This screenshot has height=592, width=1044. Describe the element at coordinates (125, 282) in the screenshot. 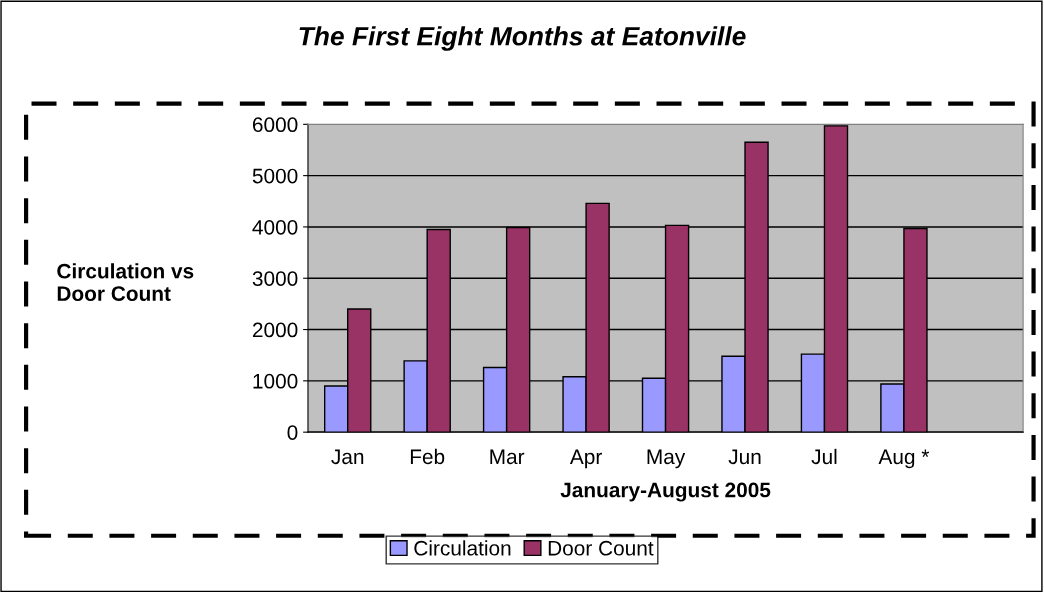

I see `y-axis-title: Circulation vs Door Count` at that location.